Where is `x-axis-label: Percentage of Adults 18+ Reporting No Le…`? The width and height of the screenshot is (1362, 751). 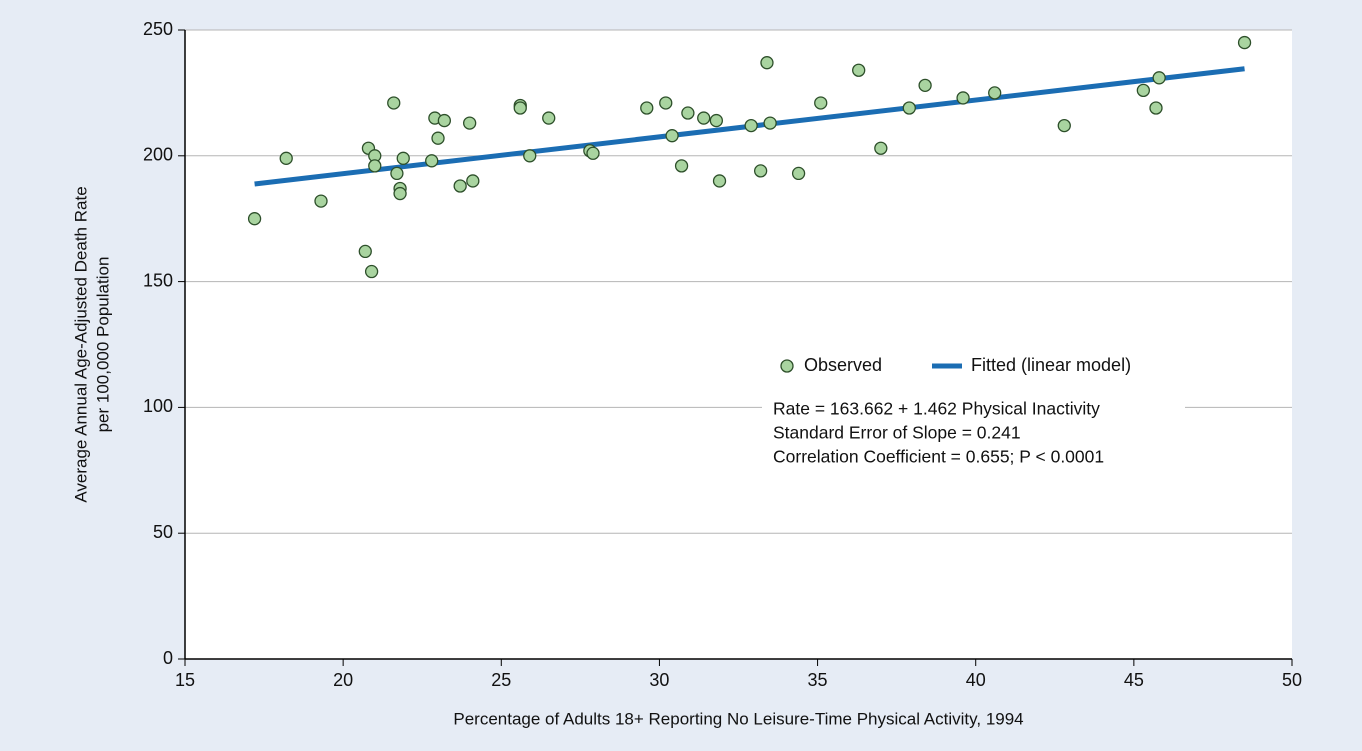 x-axis-label: Percentage of Adults 18+ Reporting No Le… is located at coordinates (738, 718).